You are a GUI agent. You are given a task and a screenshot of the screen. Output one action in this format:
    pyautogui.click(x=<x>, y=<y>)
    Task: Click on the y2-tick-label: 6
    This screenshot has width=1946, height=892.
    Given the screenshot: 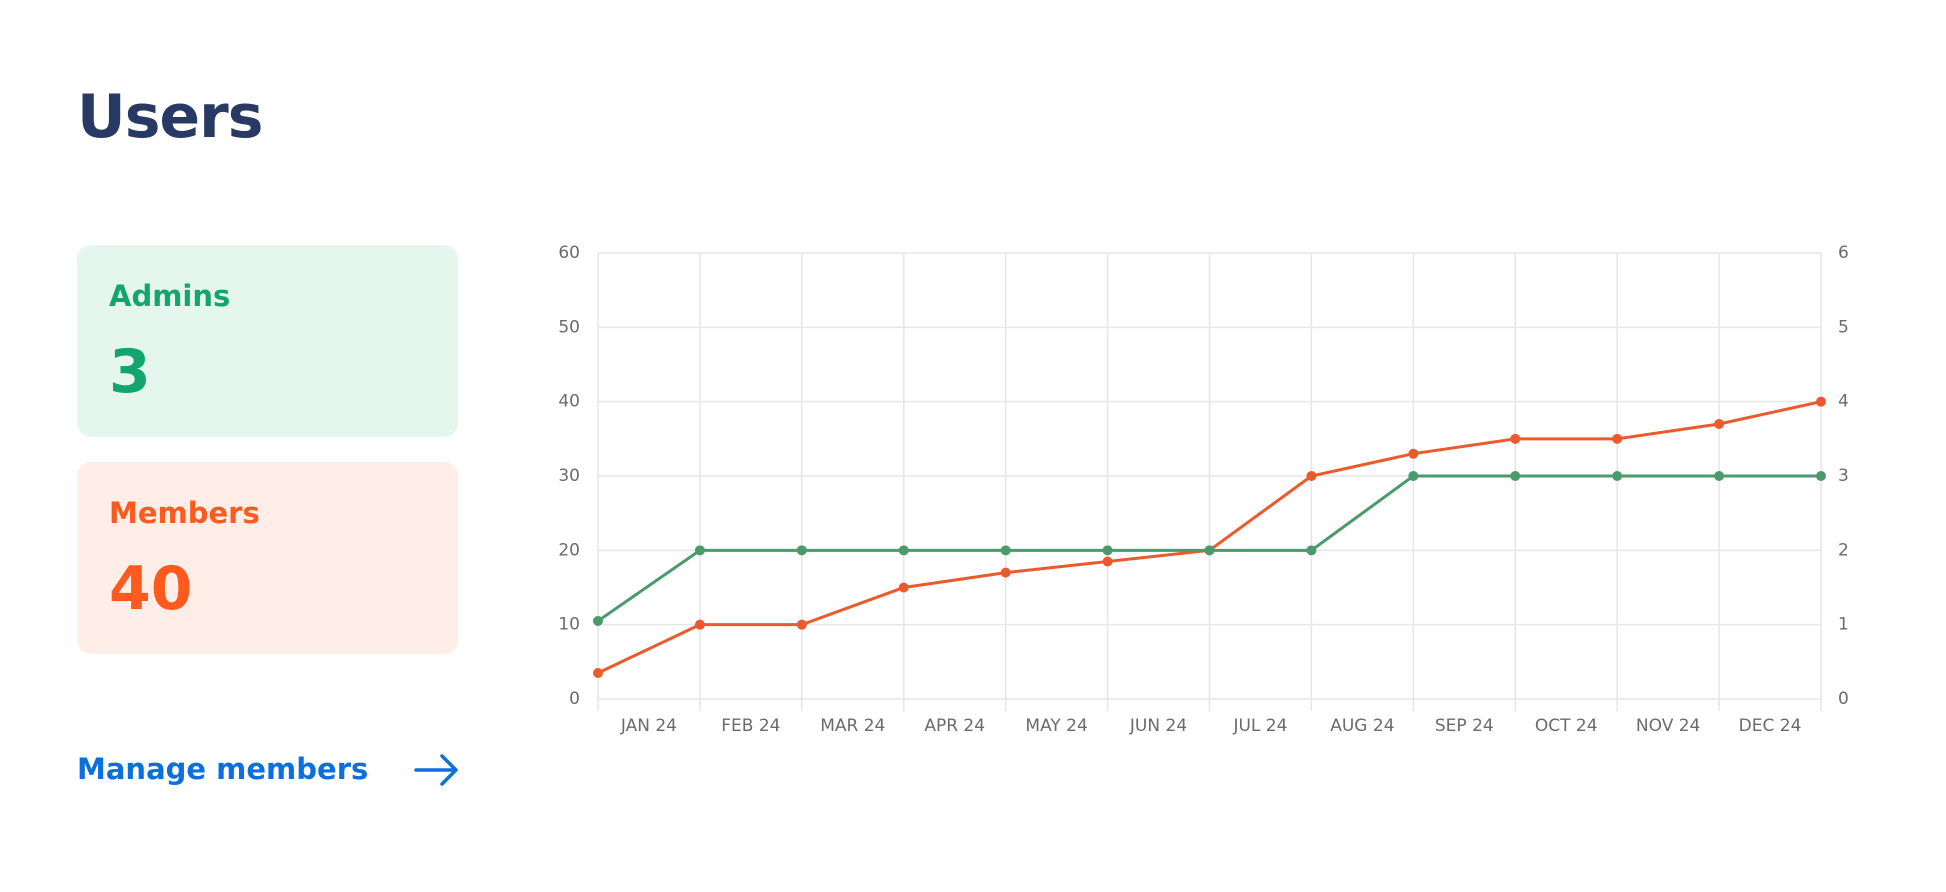 What is the action you would take?
    pyautogui.click(x=1843, y=253)
    